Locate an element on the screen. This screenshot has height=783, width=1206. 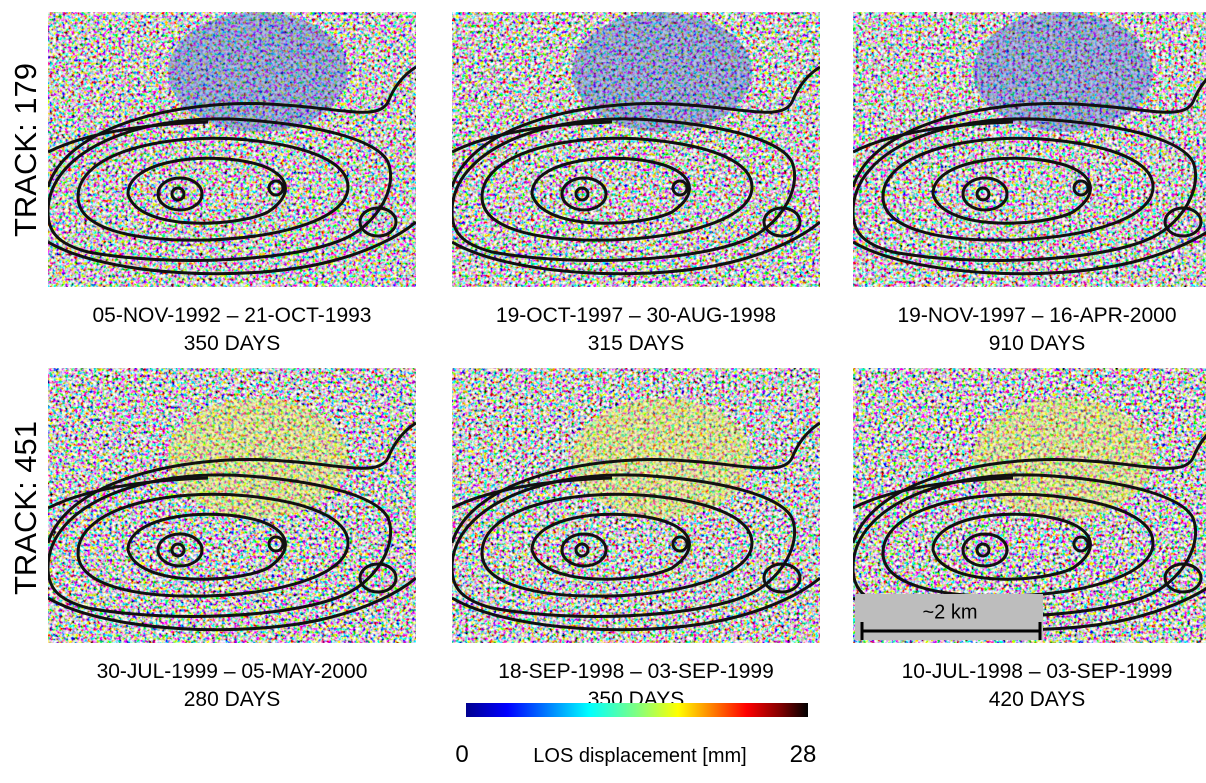
panel-dates: 05-NOV-1992 – 21-OCT-1993 is located at coordinates (232, 315).